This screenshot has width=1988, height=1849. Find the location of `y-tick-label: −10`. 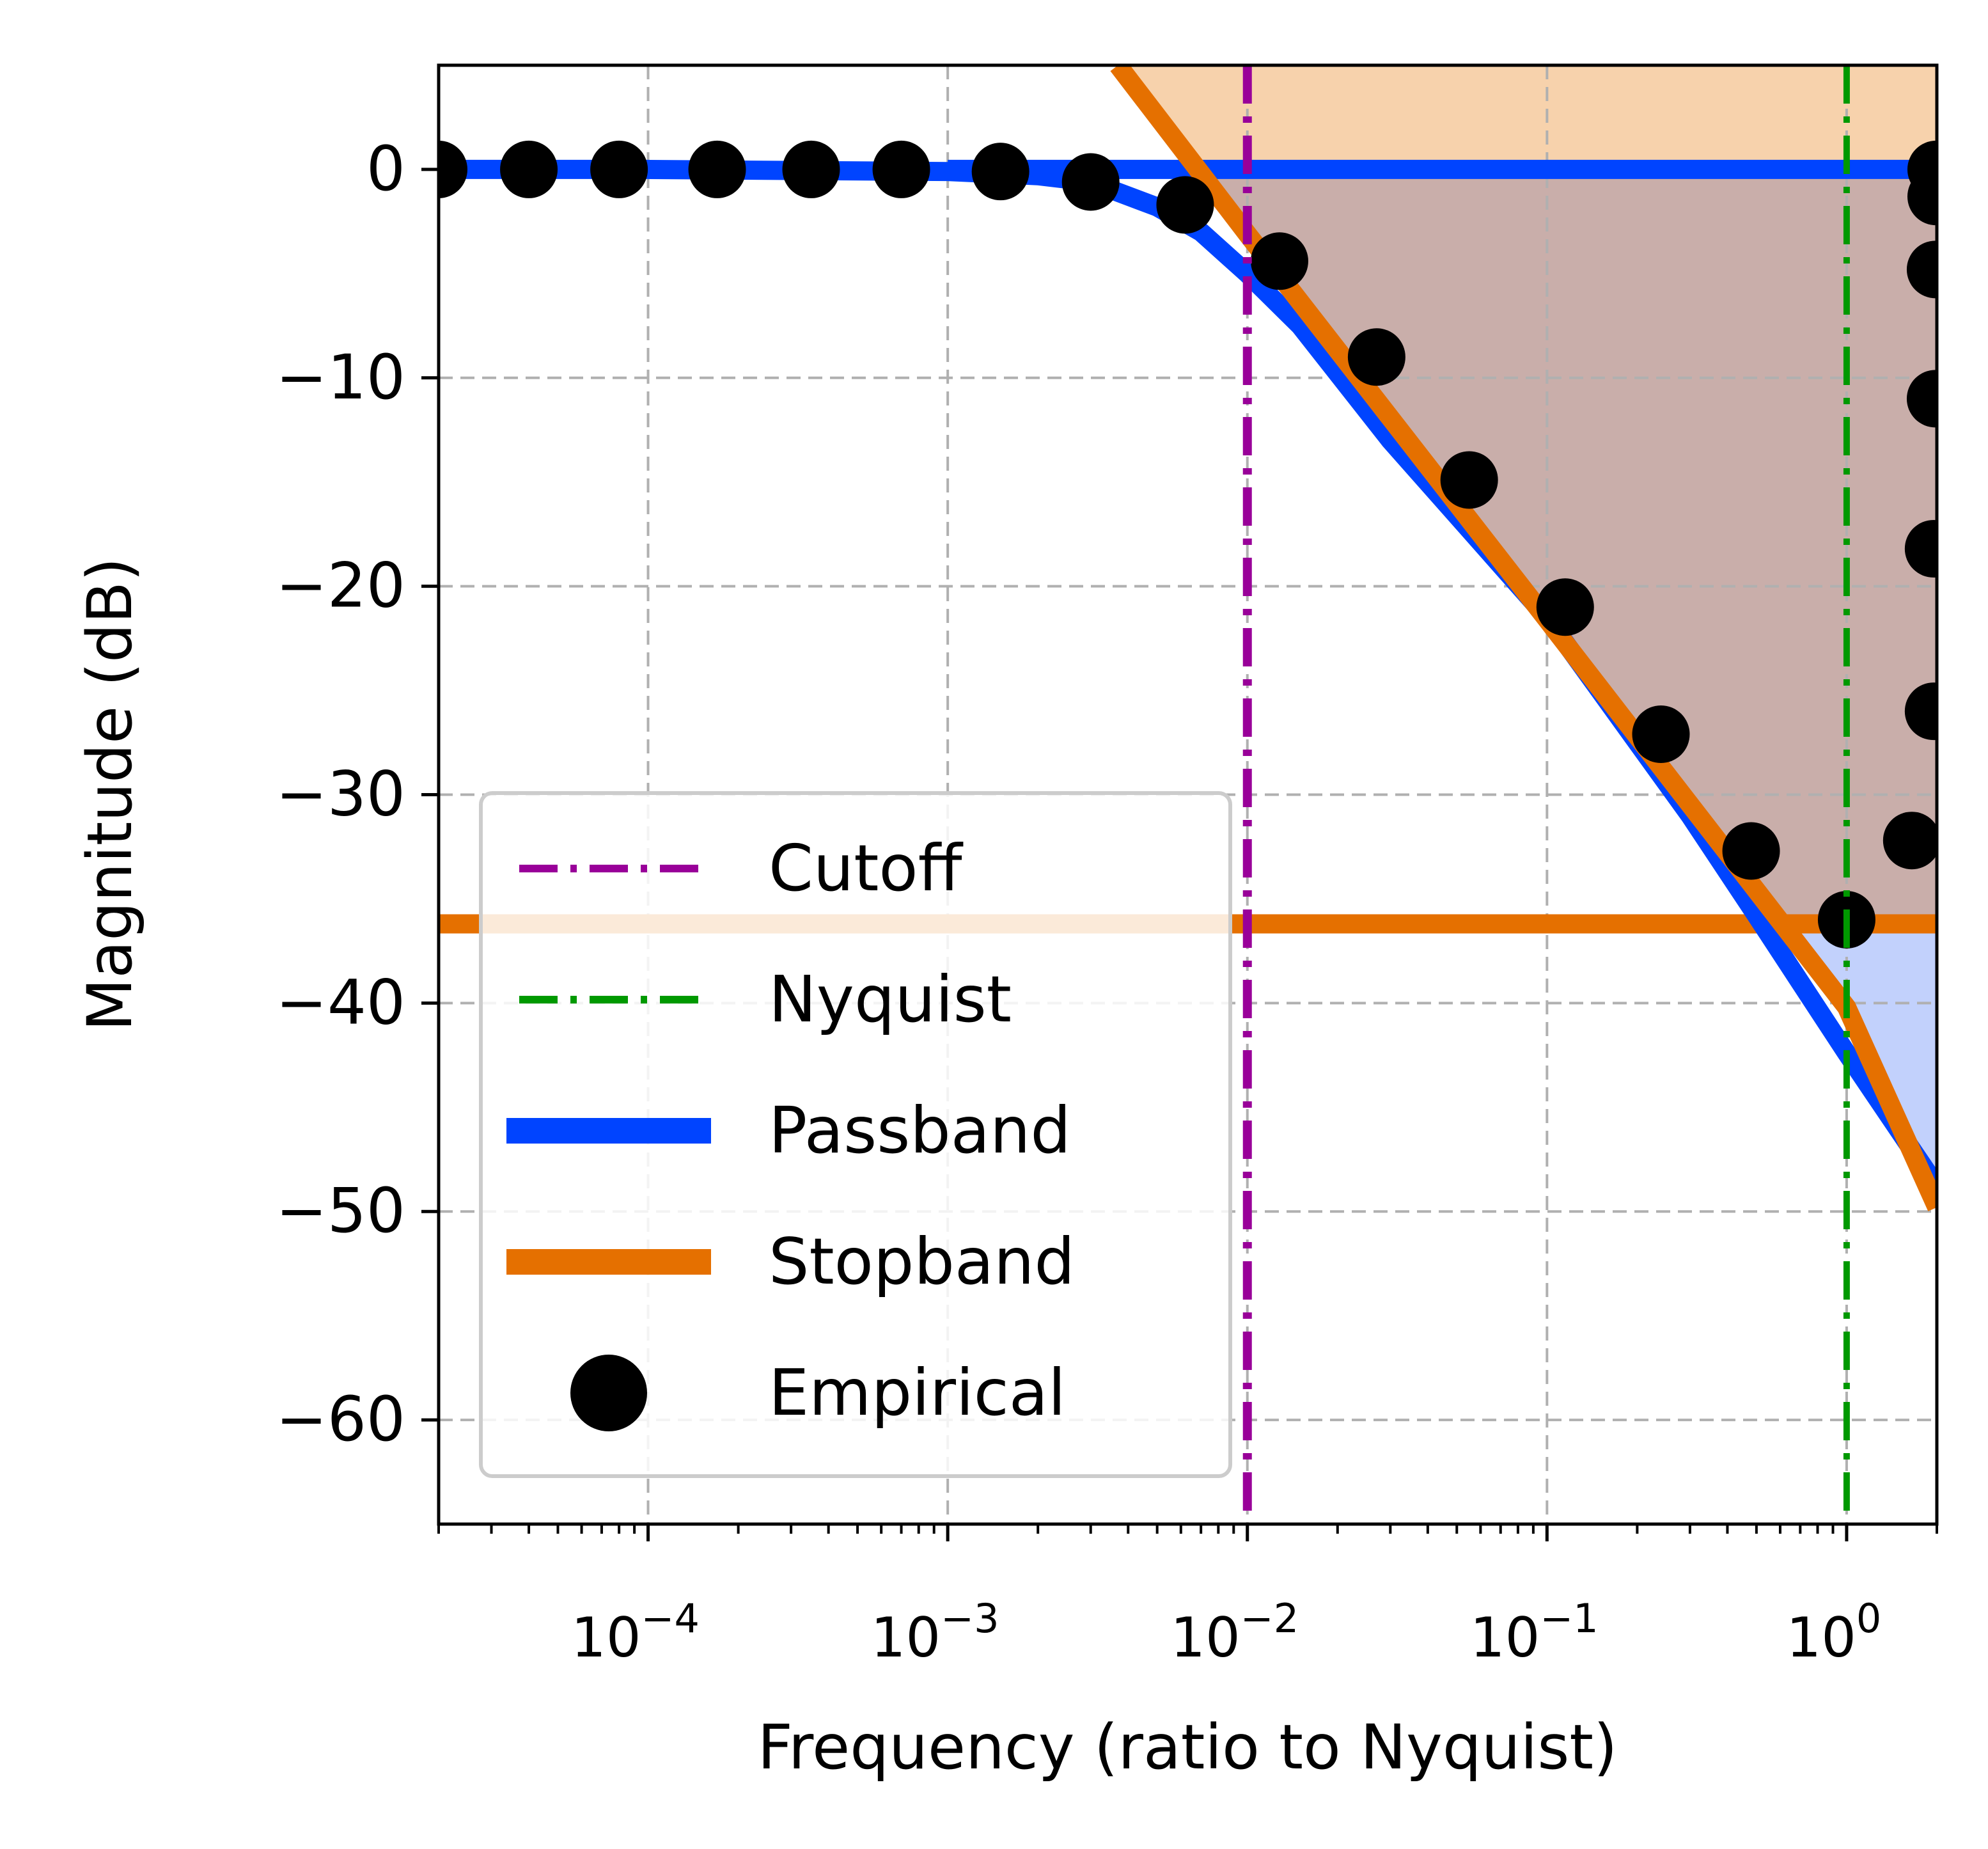

y-tick-label: −10 is located at coordinates (340, 377).